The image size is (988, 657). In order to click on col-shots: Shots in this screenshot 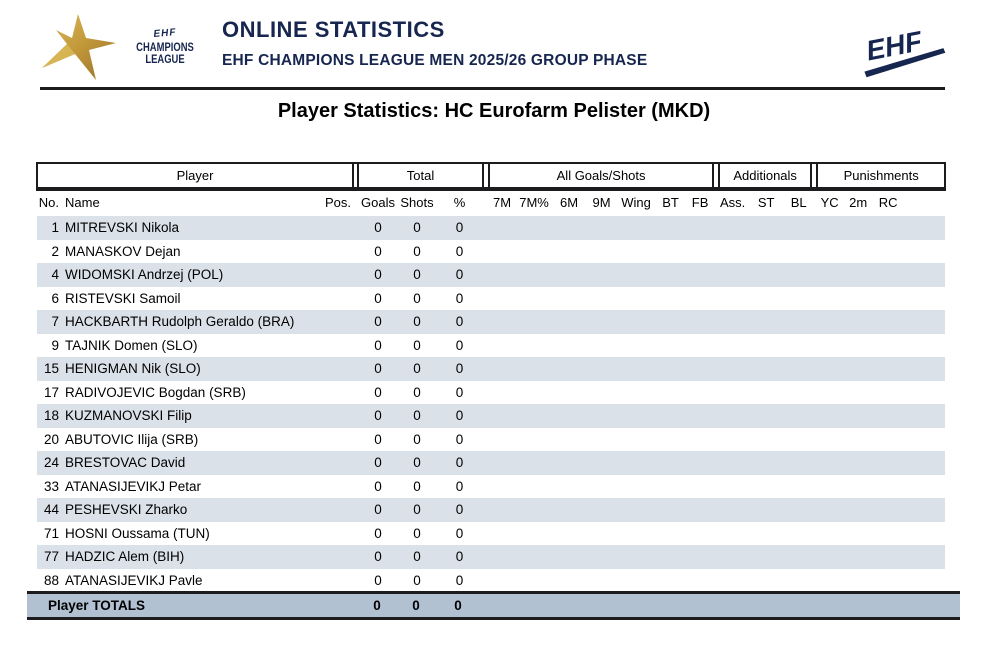, I will do `click(417, 202)`.